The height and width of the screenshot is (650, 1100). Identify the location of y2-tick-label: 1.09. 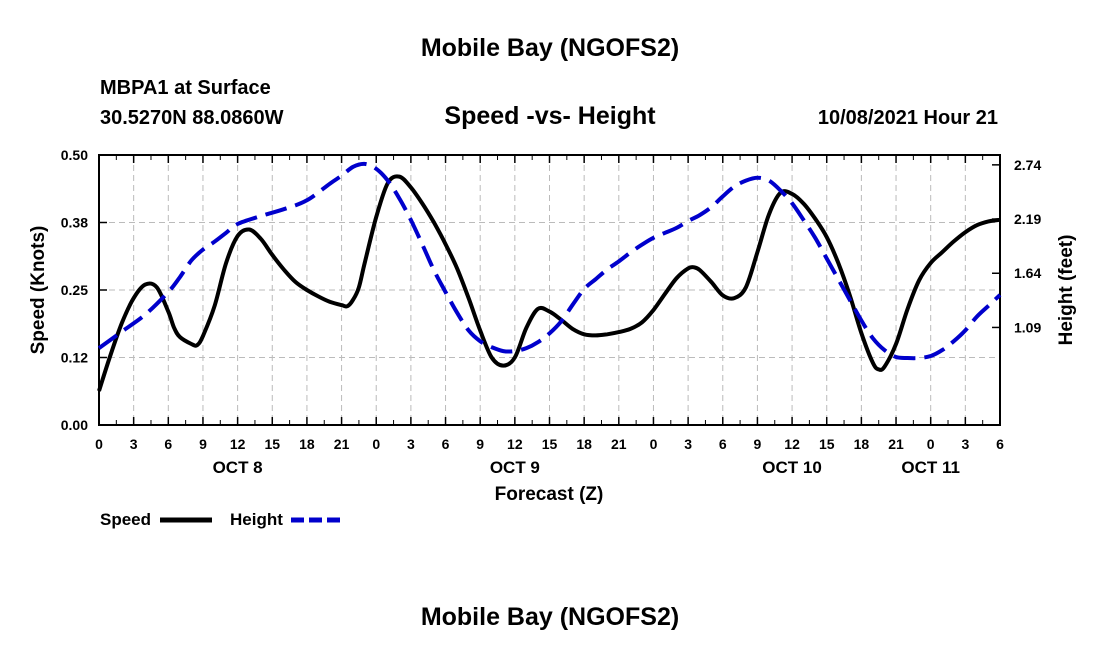
(1027, 327).